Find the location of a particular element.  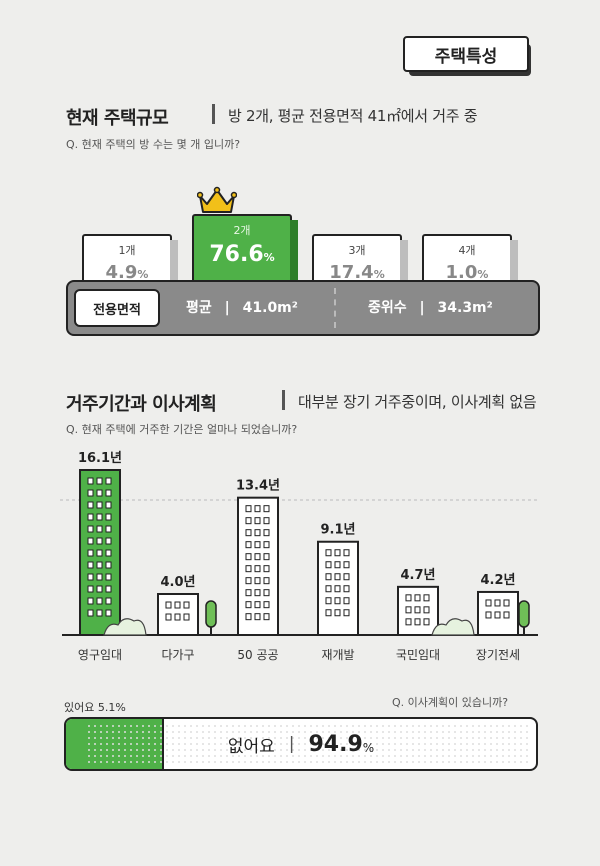

bar-value-label: 4.0년 is located at coordinates (178, 582).